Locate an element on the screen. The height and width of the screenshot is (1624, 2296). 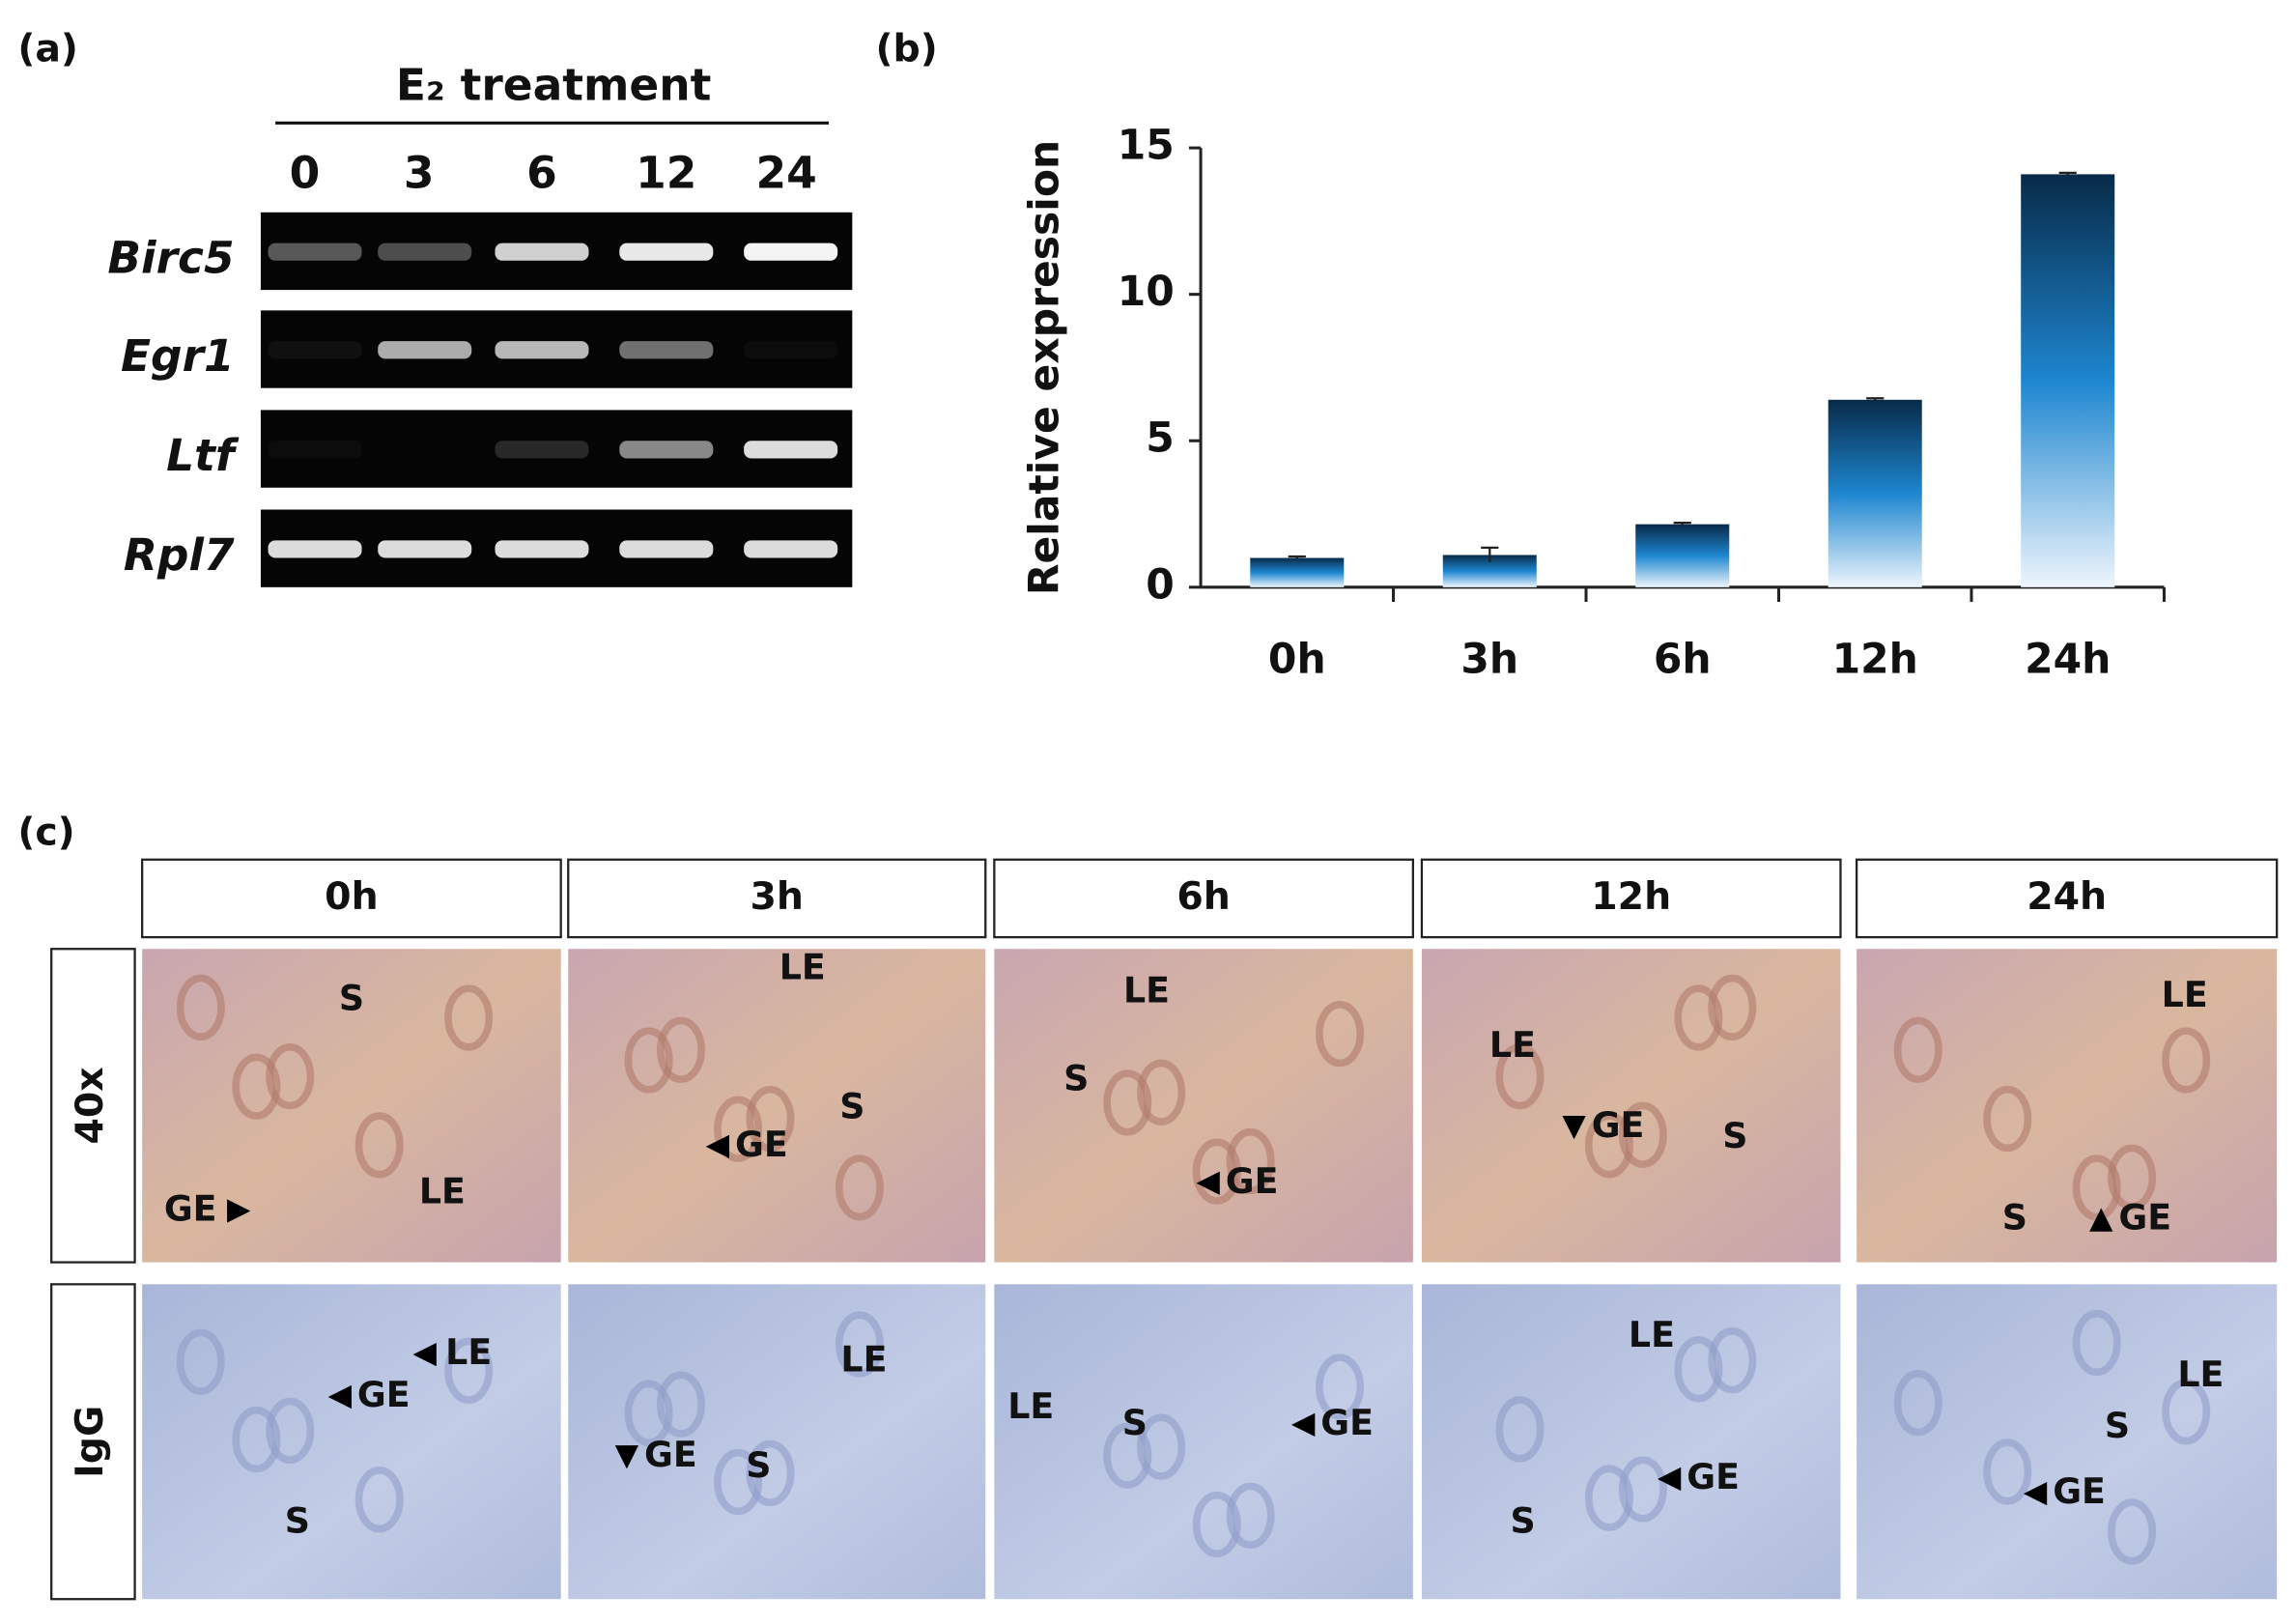
lane-label: 24 is located at coordinates (785, 173).